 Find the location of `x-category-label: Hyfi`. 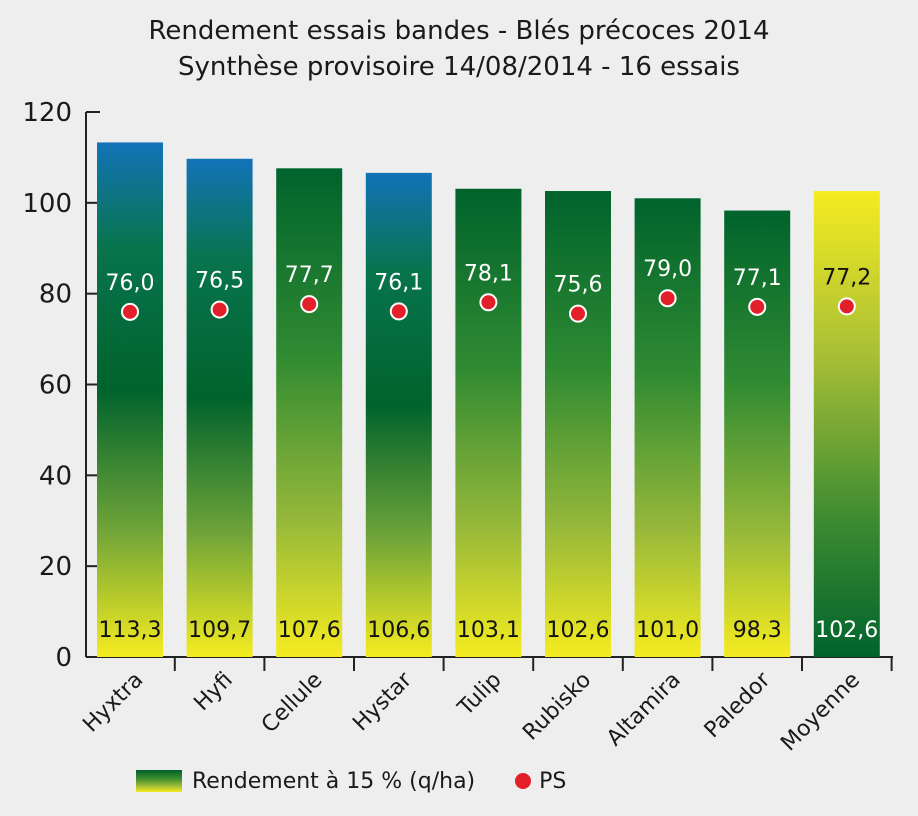

x-category-label: Hyfi is located at coordinates (213, 692).